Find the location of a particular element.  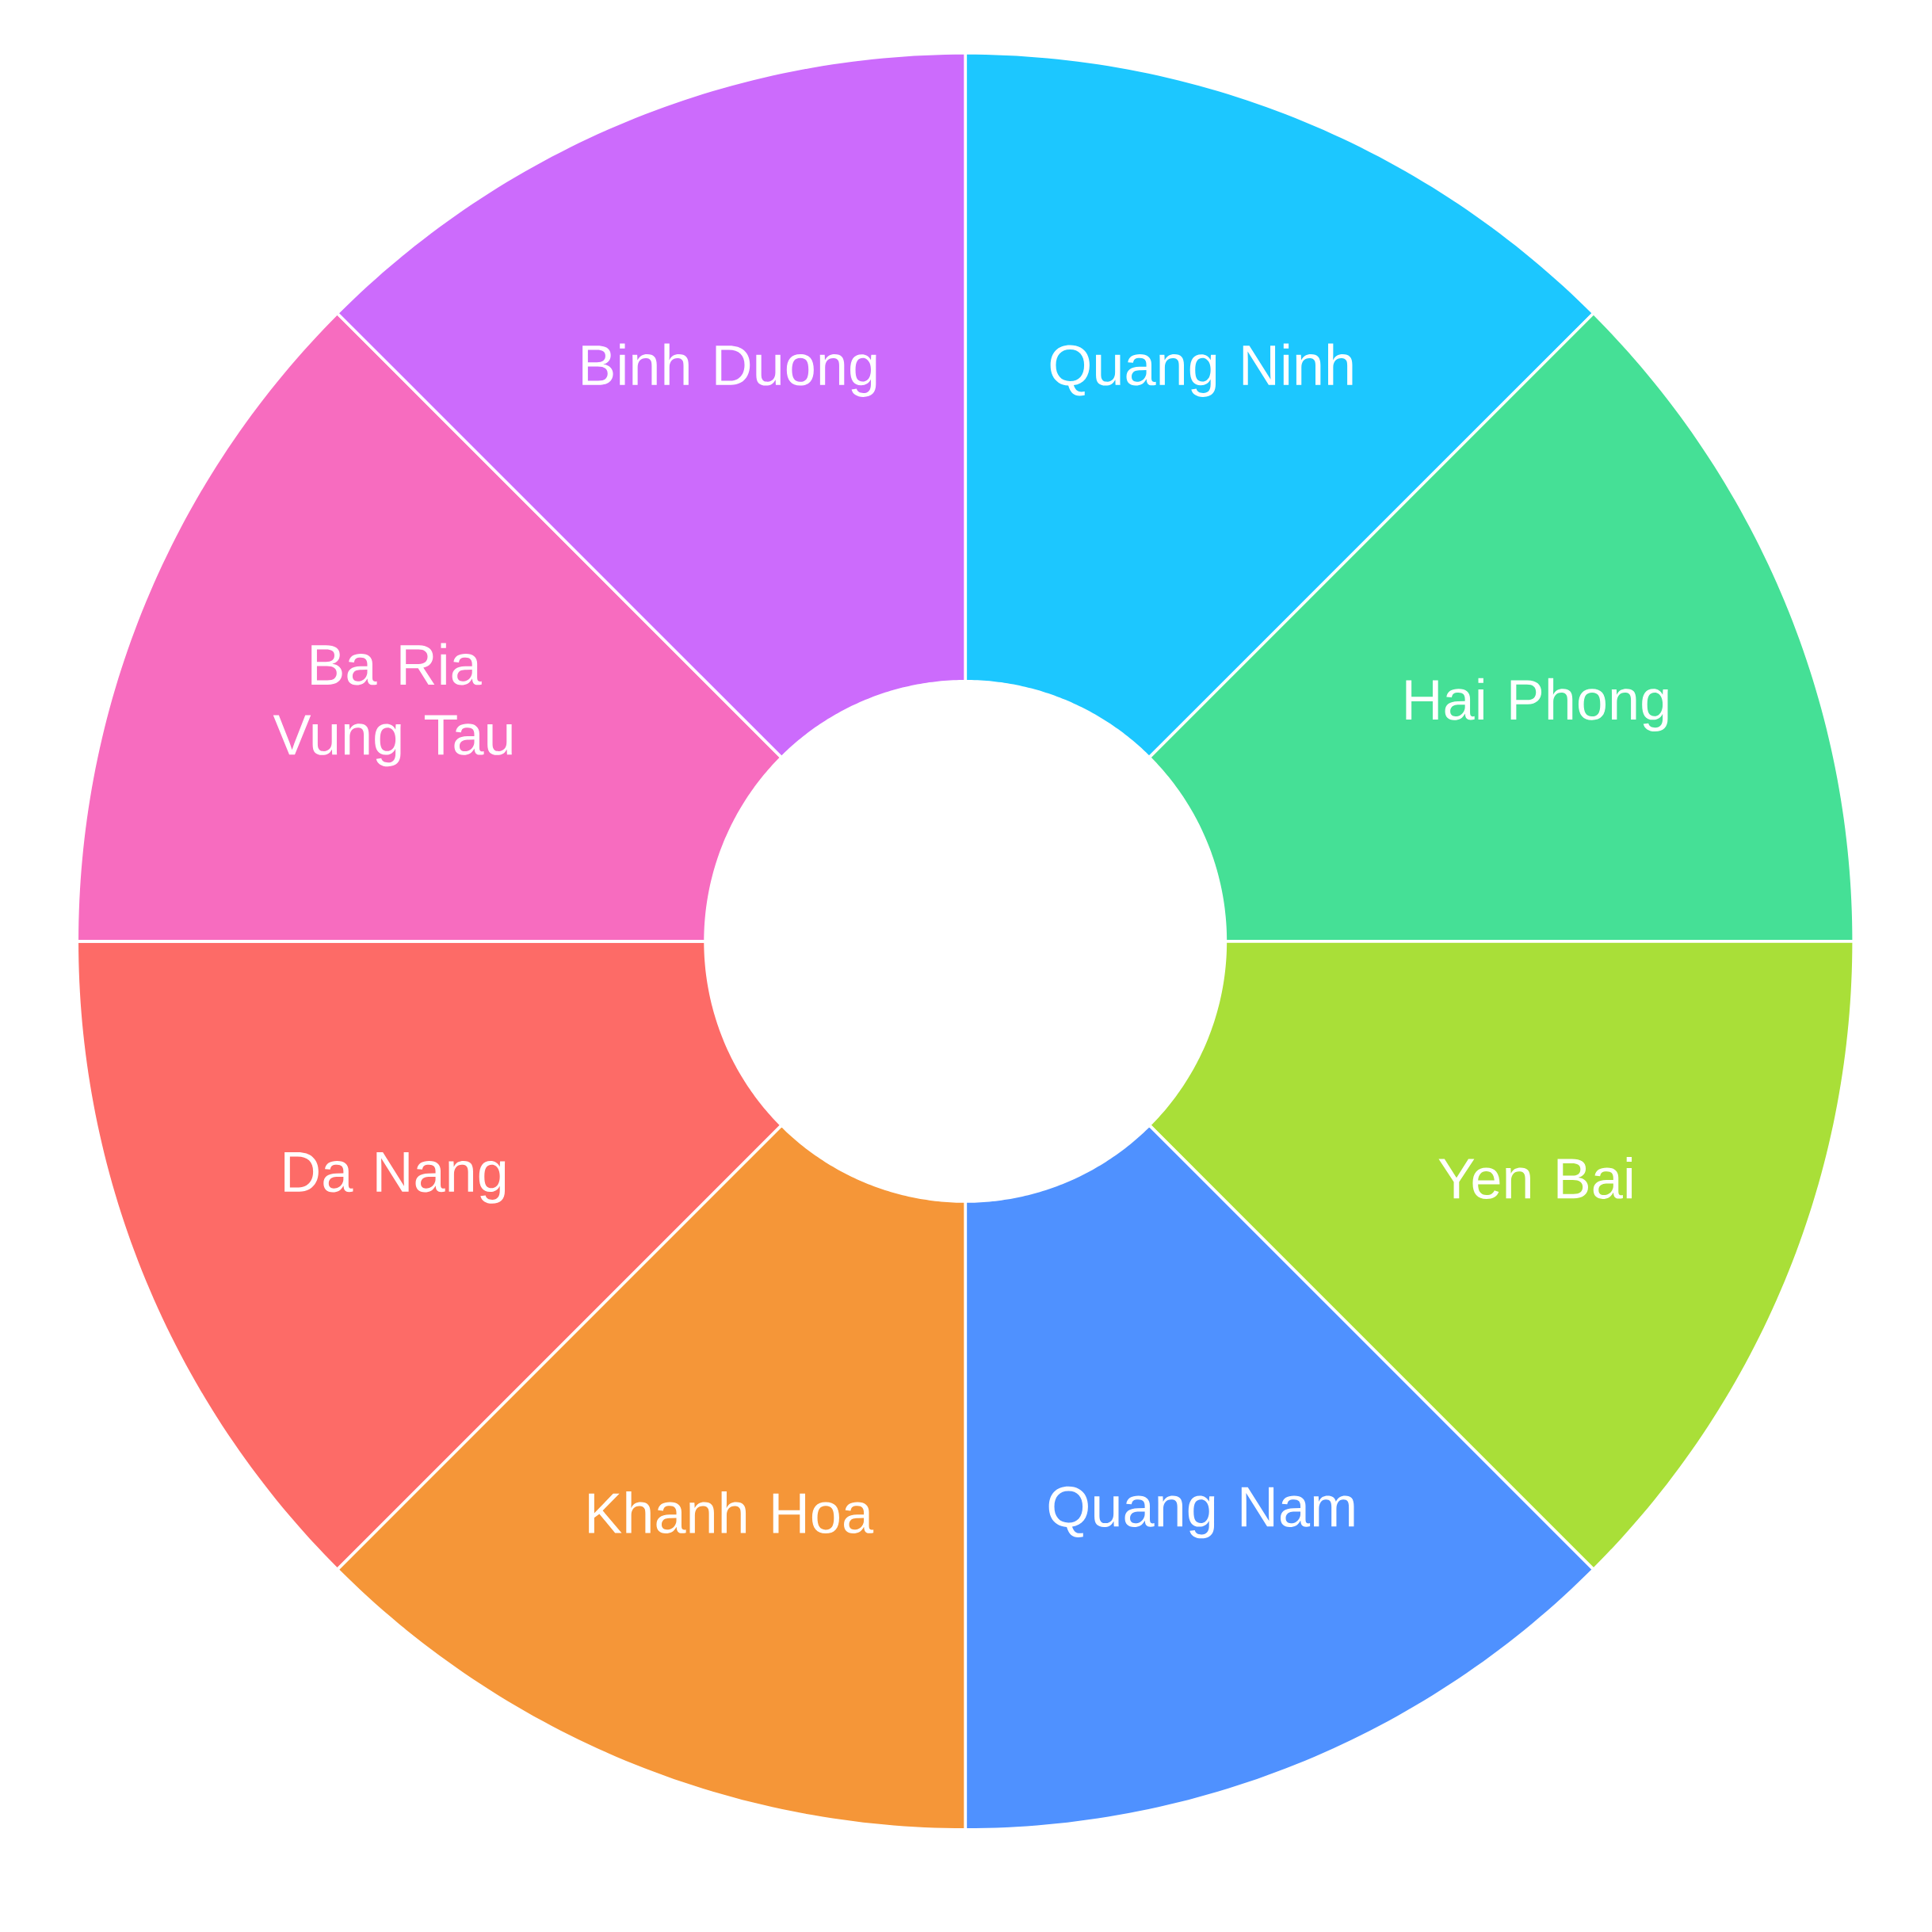

slice-label: Khanh Hoa is located at coordinates (731, 1512).